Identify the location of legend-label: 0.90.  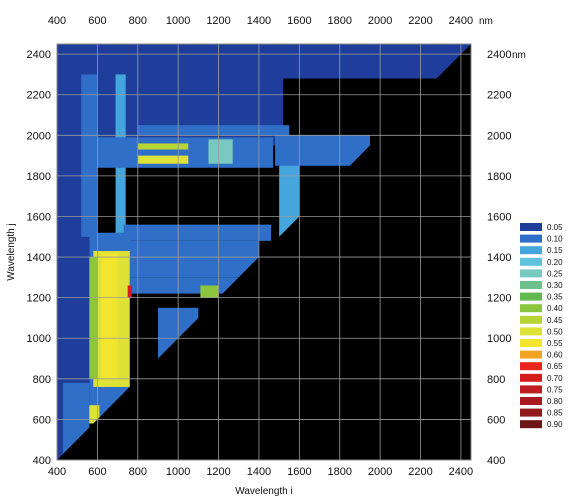
(555, 424).